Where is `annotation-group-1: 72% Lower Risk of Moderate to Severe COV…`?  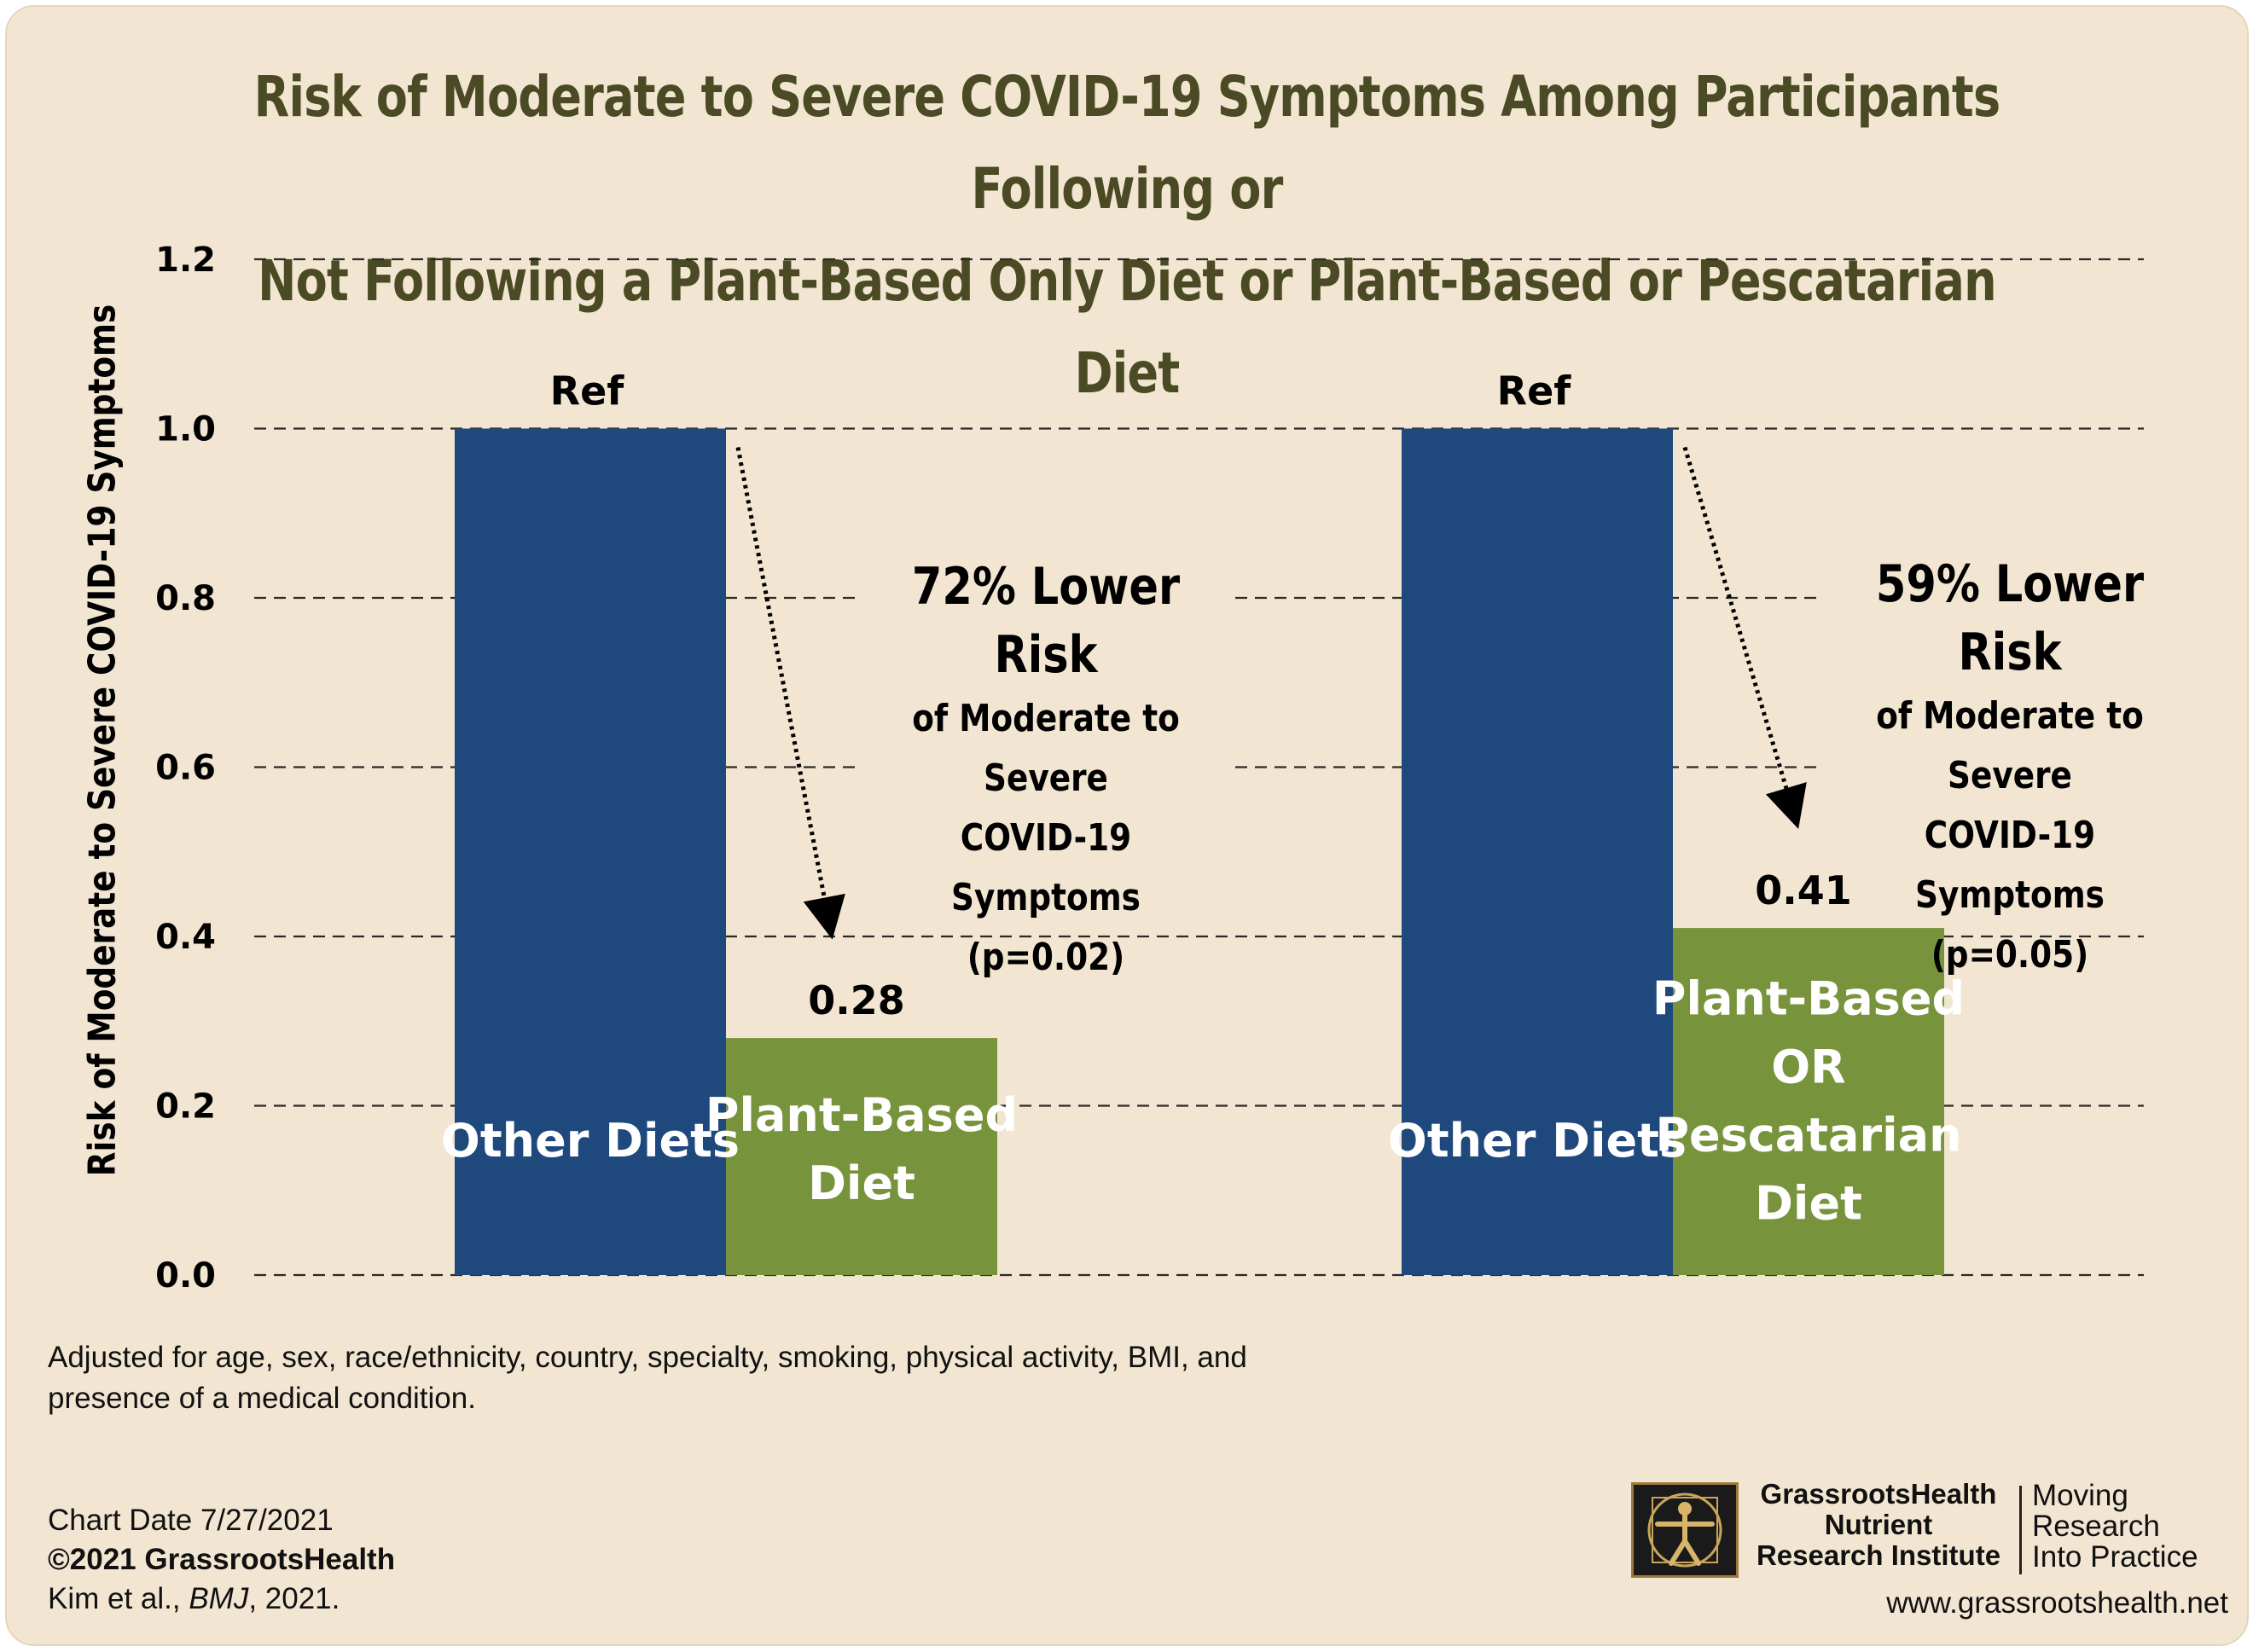 annotation-group-1: 72% Lower Risk of Moderate to Severe COV… is located at coordinates (1046, 770).